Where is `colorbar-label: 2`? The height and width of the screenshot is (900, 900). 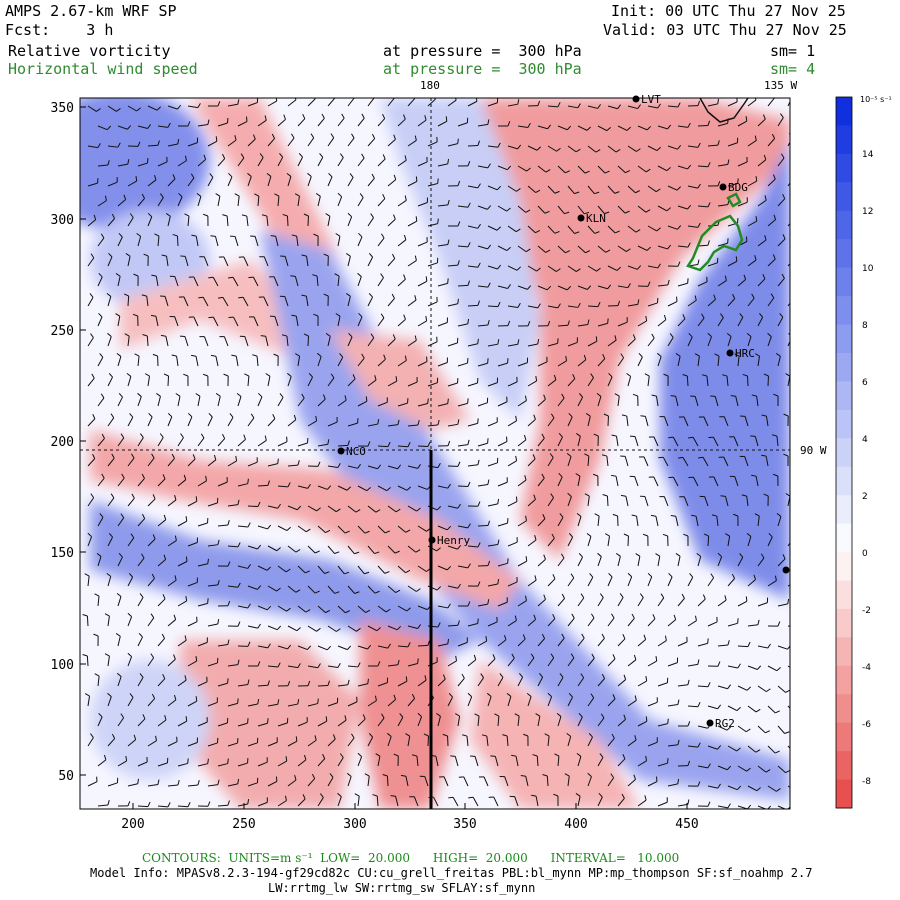
colorbar-label: 2 is located at coordinates (865, 497).